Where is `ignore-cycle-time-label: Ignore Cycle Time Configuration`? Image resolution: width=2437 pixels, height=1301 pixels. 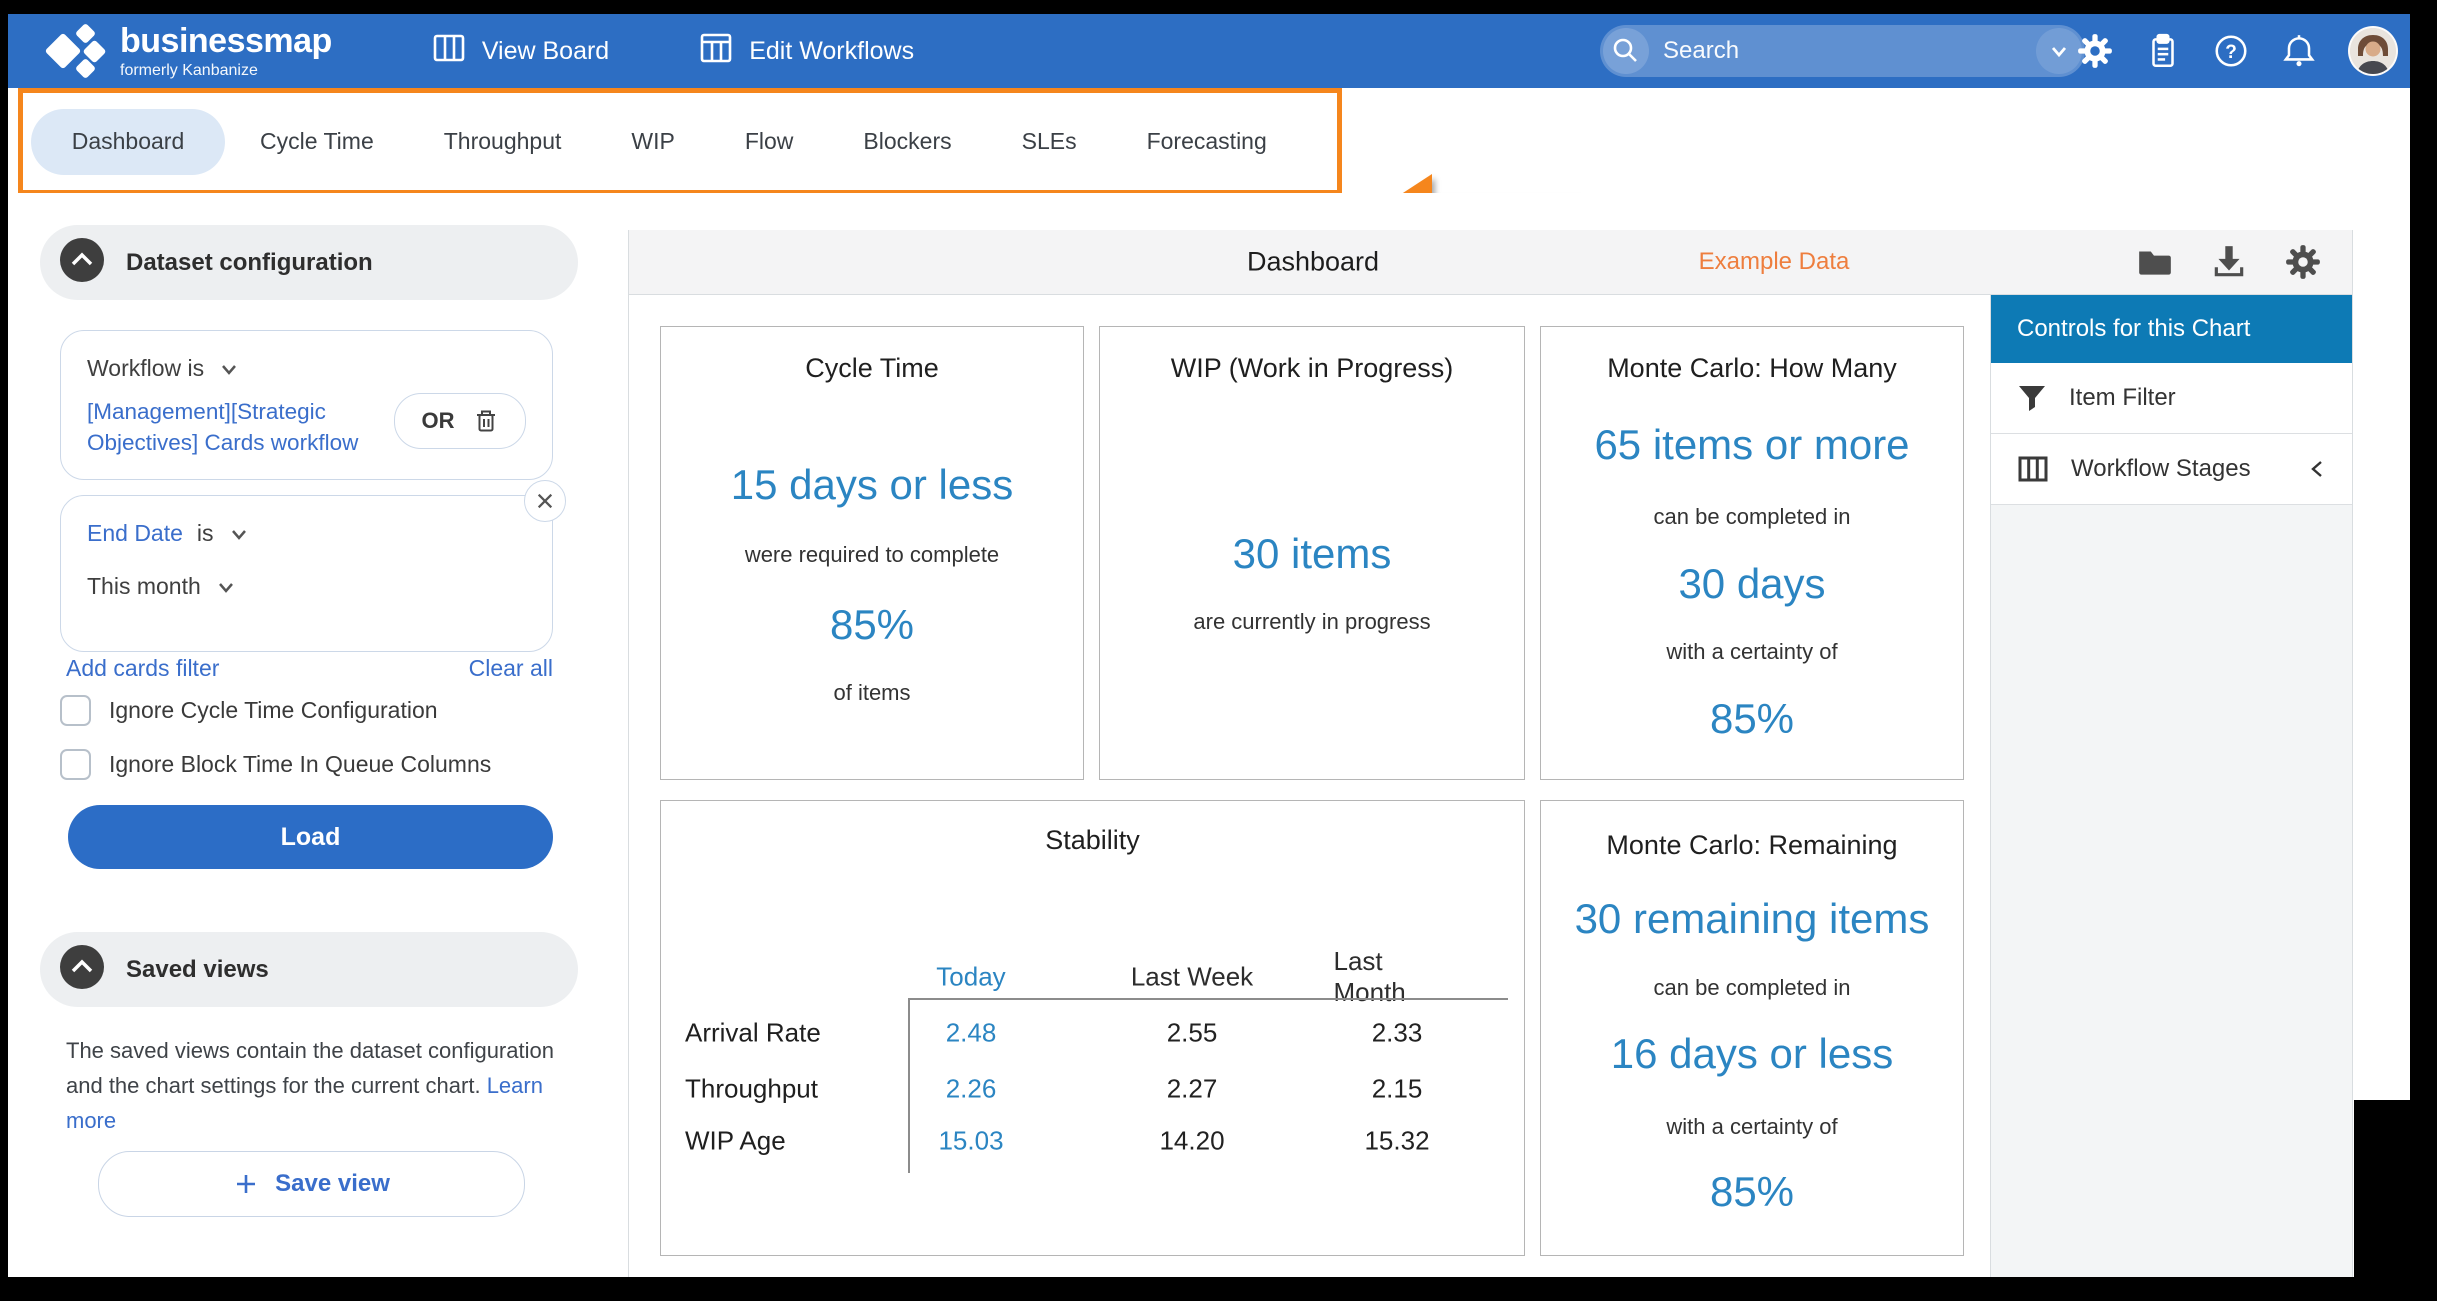
ignore-cycle-time-label: Ignore Cycle Time Configuration is located at coordinates (273, 710).